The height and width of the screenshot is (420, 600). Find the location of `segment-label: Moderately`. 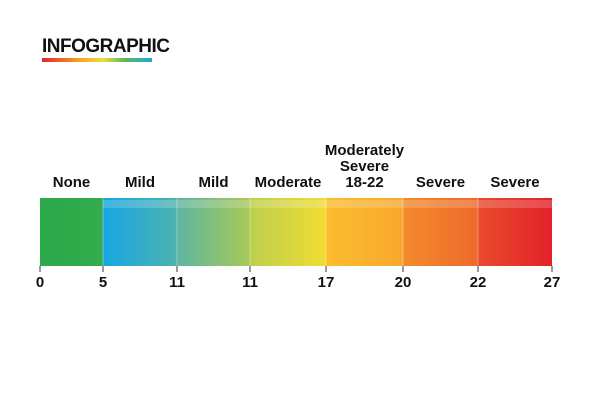

segment-label: Moderately is located at coordinates (365, 150).